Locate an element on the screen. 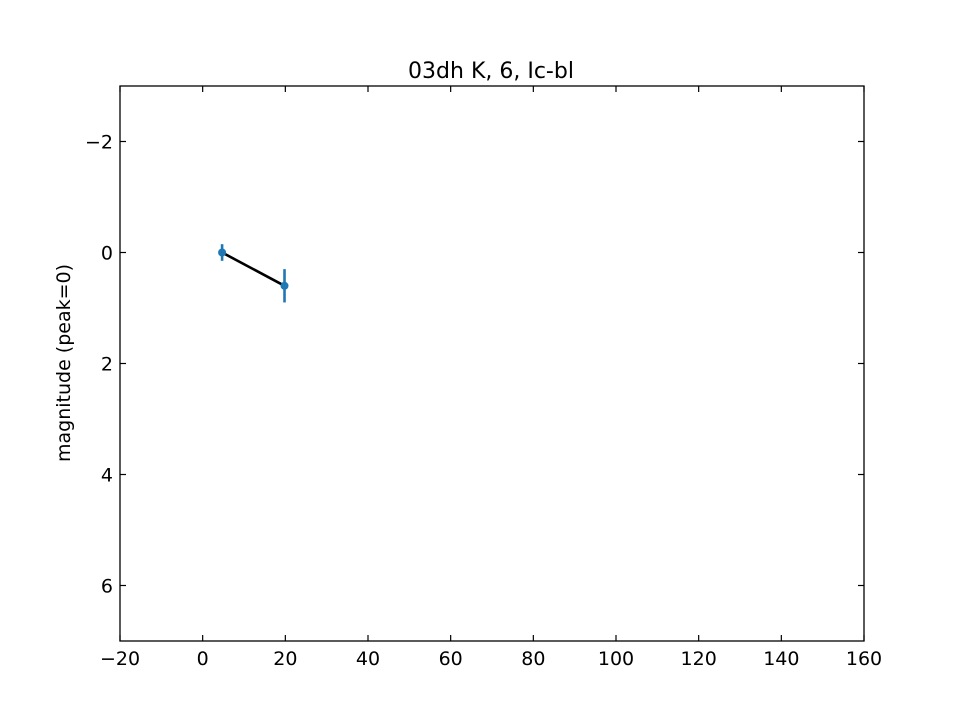 Image resolution: width=960 pixels, height=720 pixels. y-axis-label: magnitude (peak=0) is located at coordinates (64, 363).